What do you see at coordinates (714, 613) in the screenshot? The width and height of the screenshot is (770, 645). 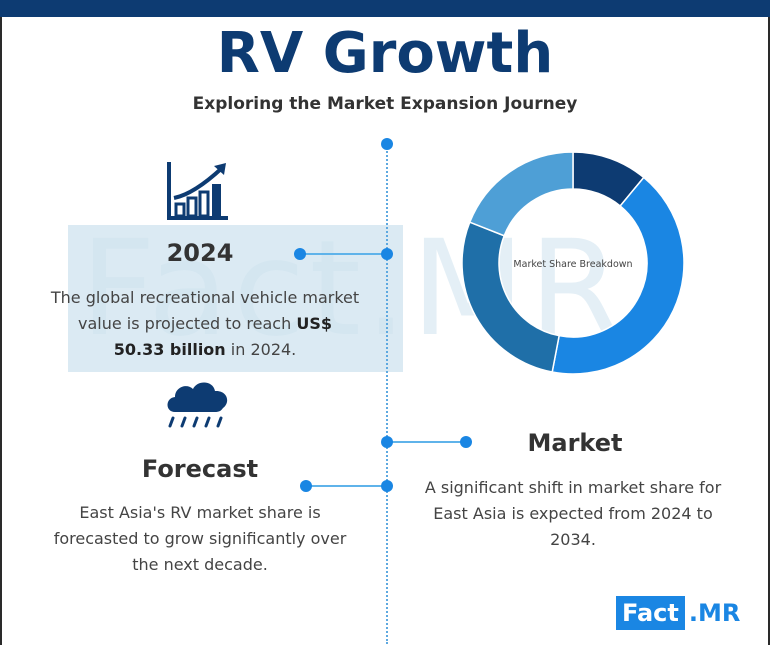 I see `logo-mr: .MR` at bounding box center [714, 613].